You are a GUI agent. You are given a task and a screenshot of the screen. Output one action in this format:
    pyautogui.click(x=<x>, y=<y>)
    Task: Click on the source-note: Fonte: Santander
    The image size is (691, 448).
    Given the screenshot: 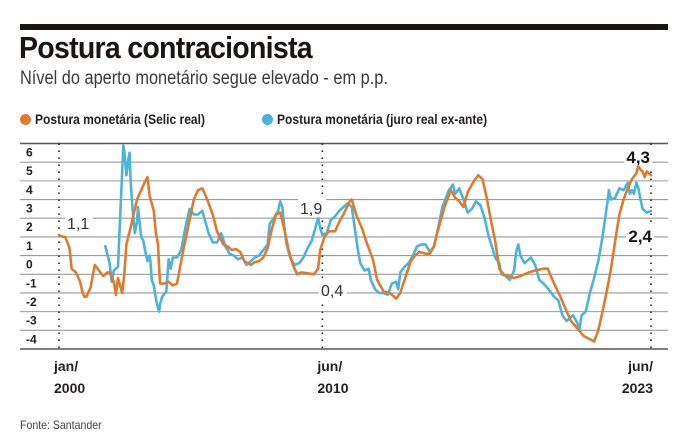 What is the action you would take?
    pyautogui.click(x=61, y=425)
    